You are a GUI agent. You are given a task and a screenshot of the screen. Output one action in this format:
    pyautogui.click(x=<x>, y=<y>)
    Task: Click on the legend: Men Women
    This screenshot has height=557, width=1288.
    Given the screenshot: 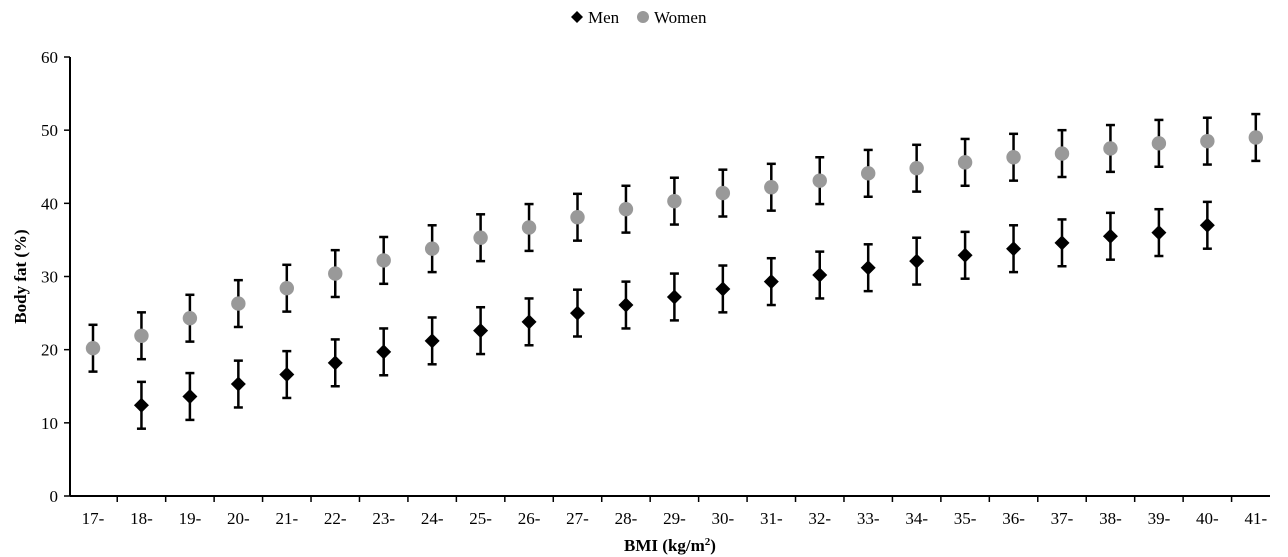 What is the action you would take?
    pyautogui.click(x=639, y=17)
    